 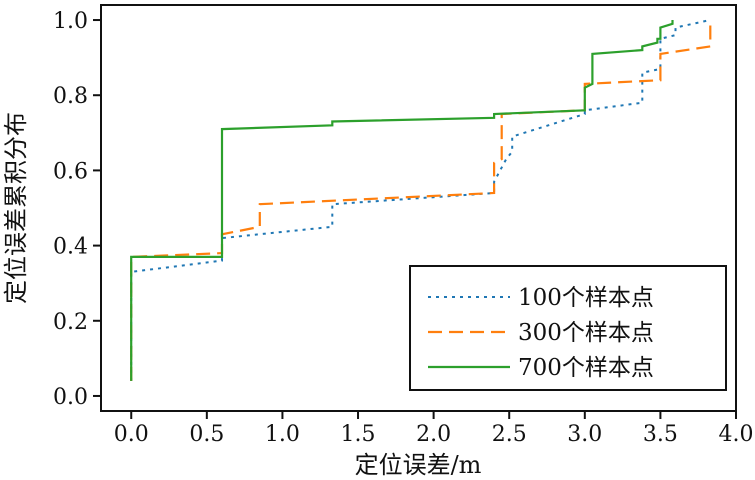 What do you see at coordinates (70, 247) in the screenshot?
I see `y-tick-label: 0.4` at bounding box center [70, 247].